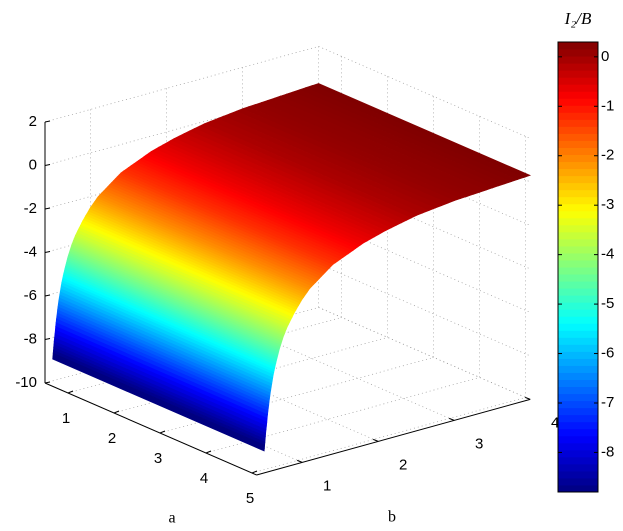  Describe the element at coordinates (607, 254) in the screenshot. I see `colorbar-tick-label: -4` at that location.